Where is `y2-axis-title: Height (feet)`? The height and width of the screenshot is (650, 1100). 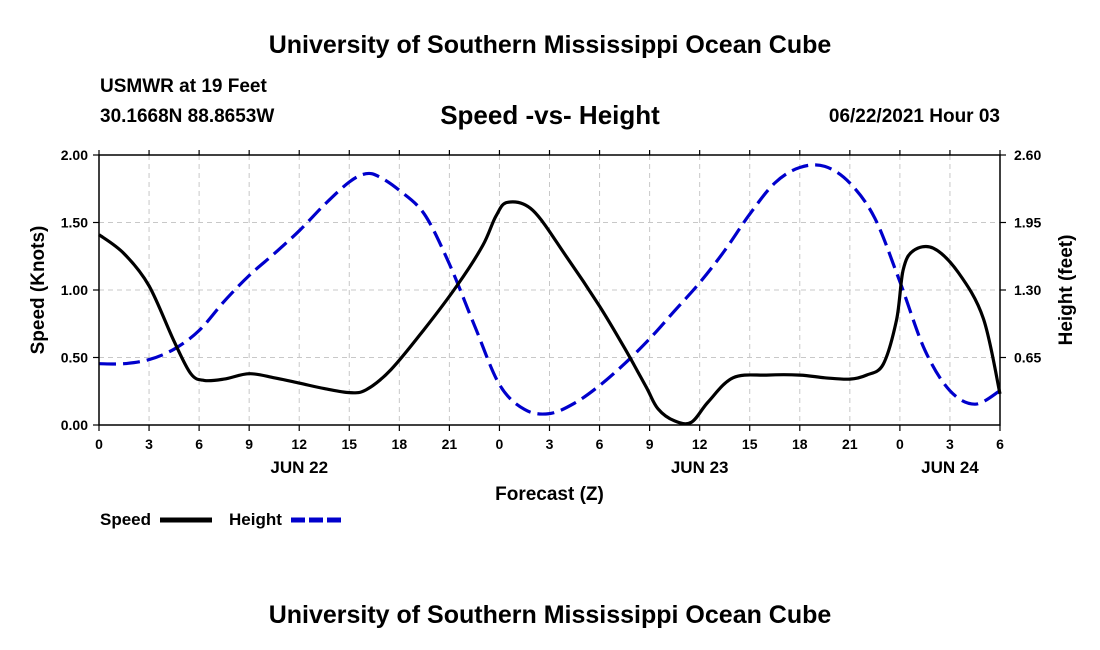
y2-axis-title: Height (feet) is located at coordinates (1066, 290).